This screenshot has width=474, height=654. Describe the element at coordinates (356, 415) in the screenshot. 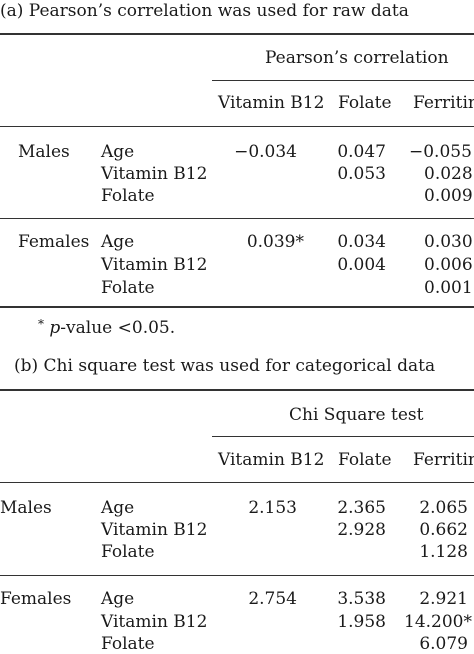

I see `panel-b-group-header: Chi Square test` at that location.